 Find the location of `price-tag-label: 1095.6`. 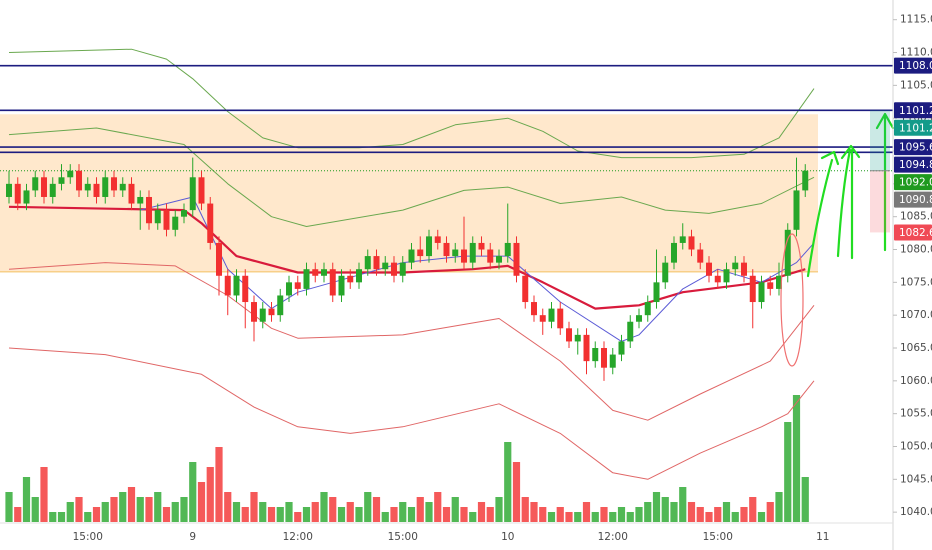

price-tag-label: 1095.6 is located at coordinates (915, 148).